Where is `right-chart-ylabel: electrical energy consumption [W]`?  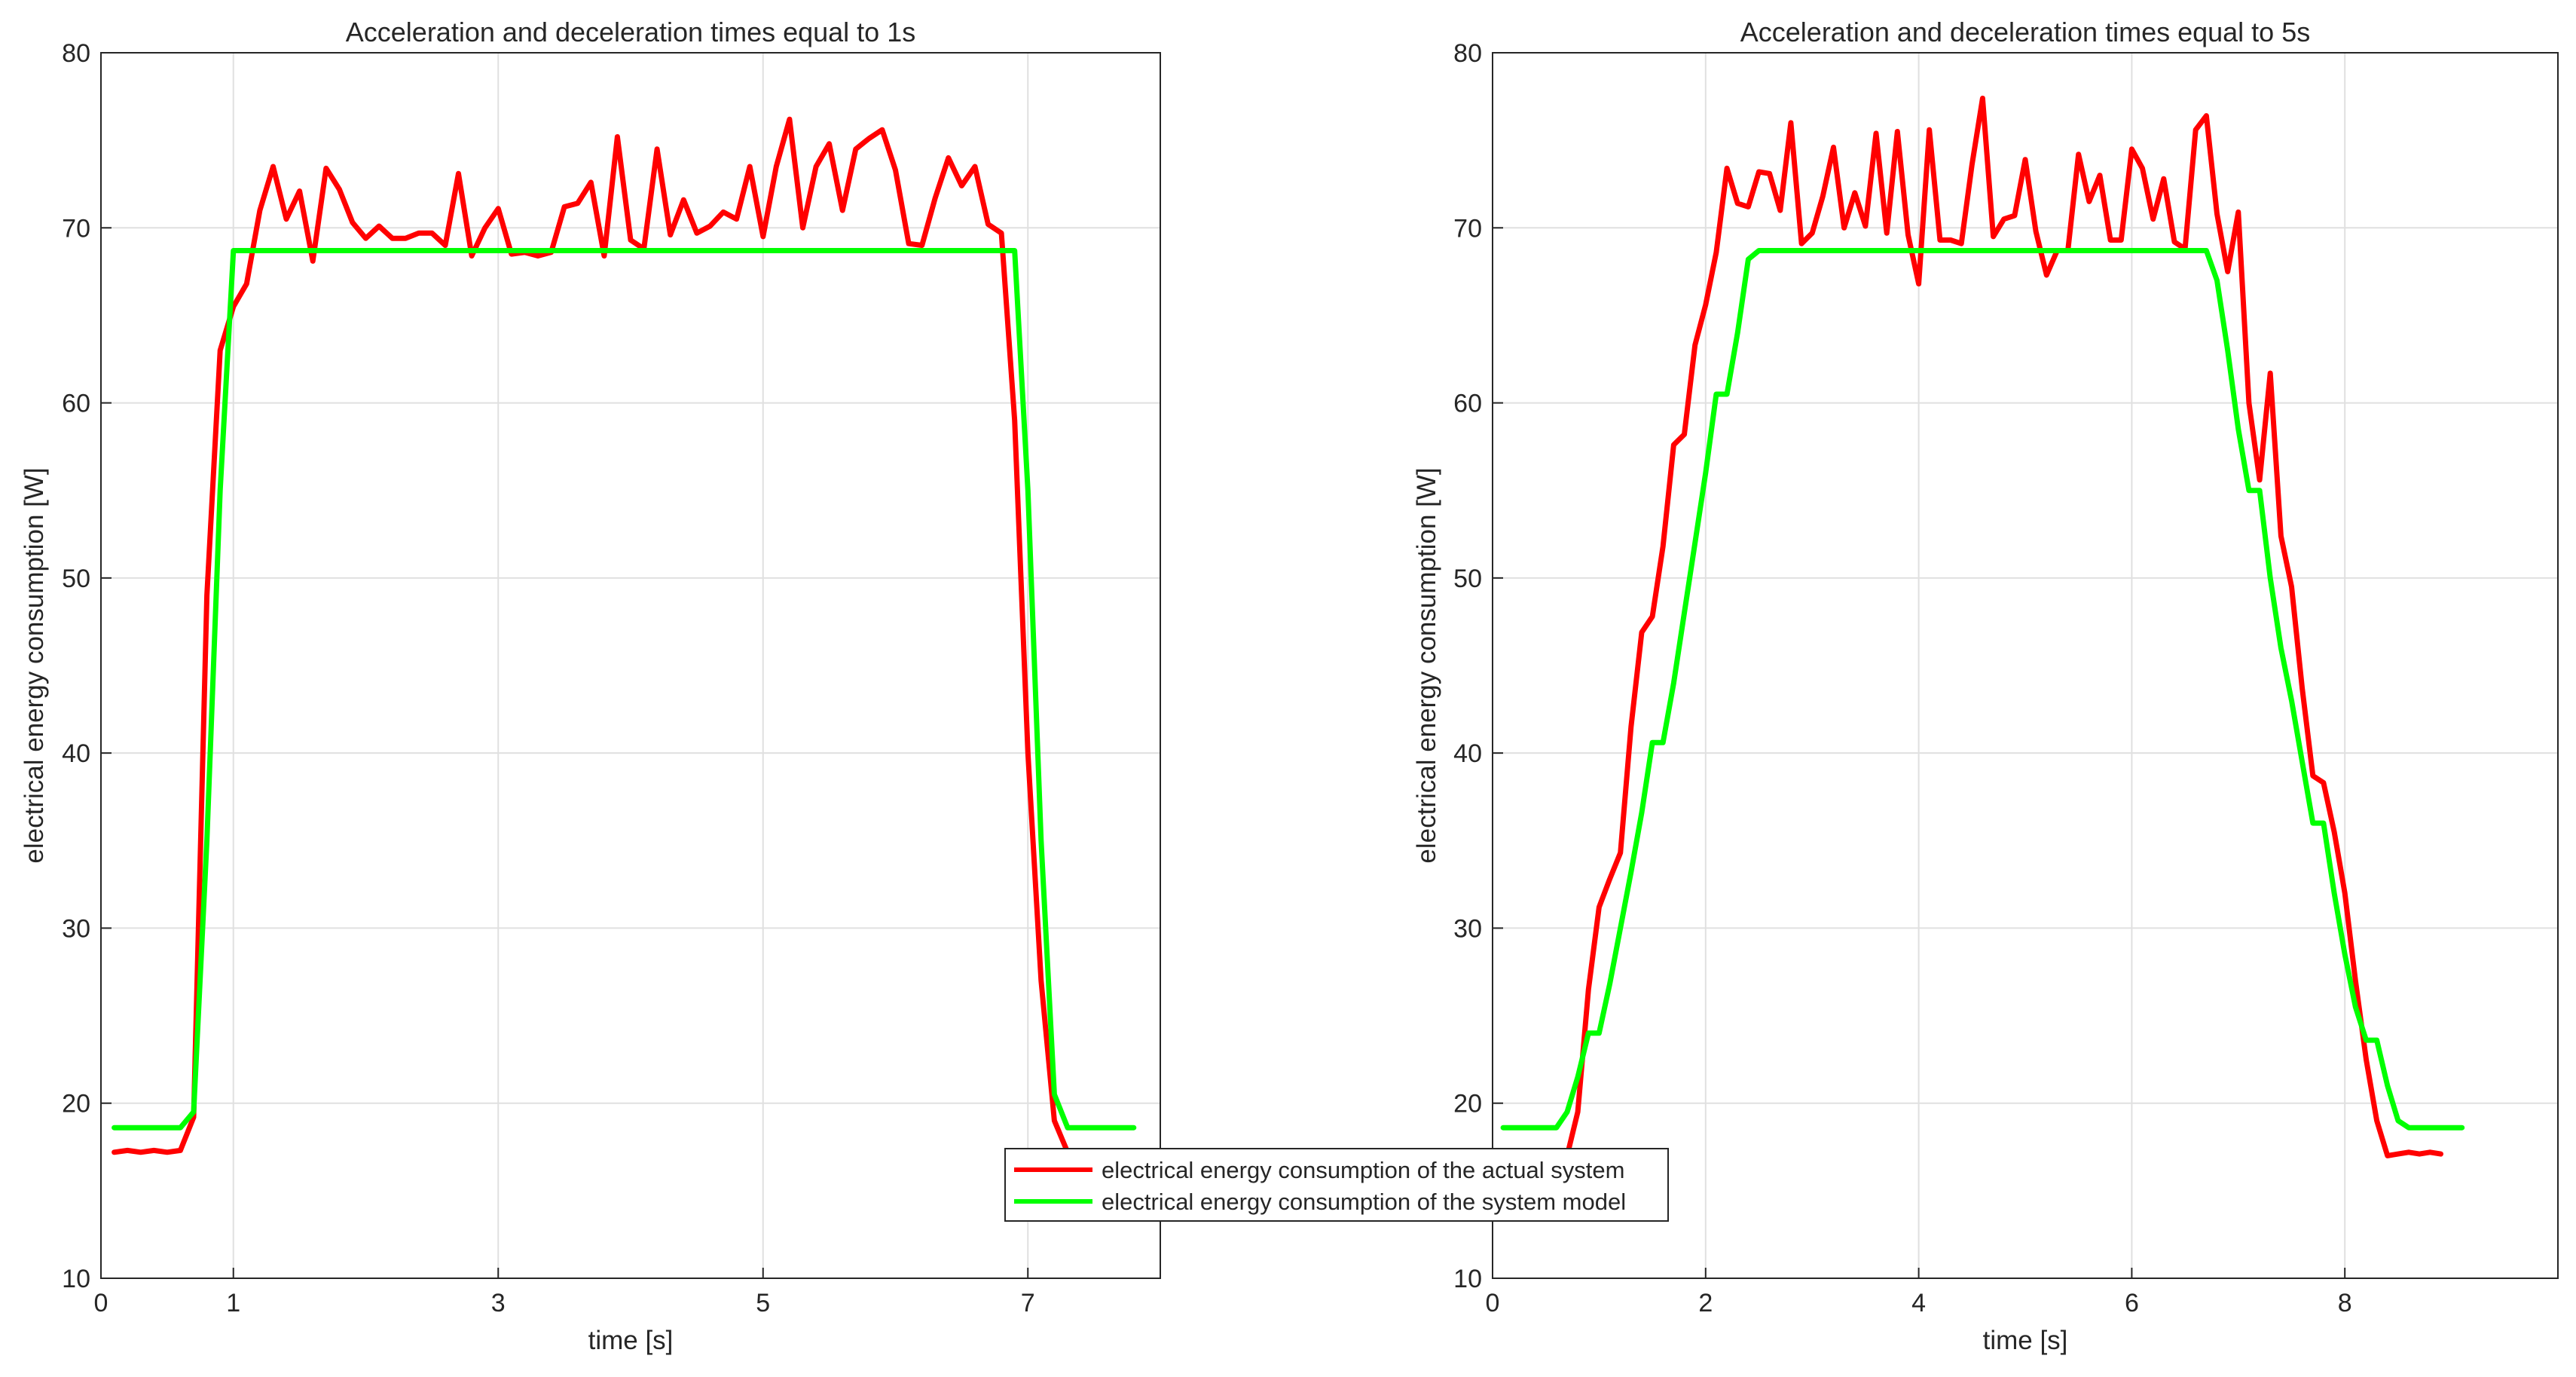 right-chart-ylabel: electrical energy consumption [W] is located at coordinates (1426, 665).